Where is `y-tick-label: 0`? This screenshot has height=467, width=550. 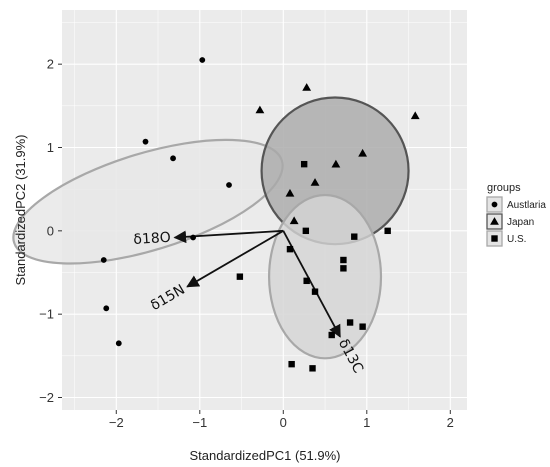 y-tick-label: 0 is located at coordinates (50, 230).